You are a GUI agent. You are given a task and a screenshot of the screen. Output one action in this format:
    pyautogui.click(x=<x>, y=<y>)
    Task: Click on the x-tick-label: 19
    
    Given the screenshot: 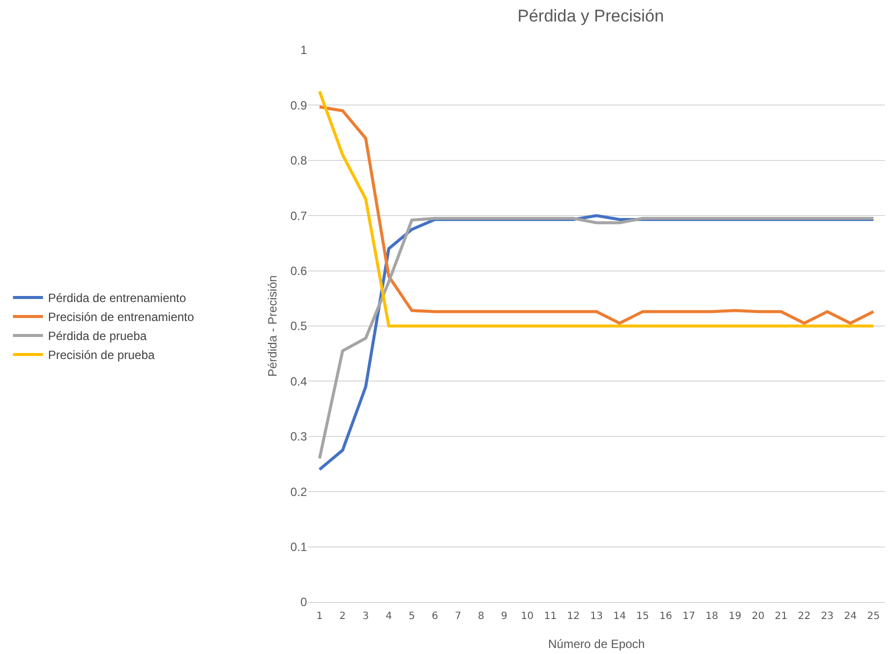 What is the action you would take?
    pyautogui.click(x=735, y=616)
    